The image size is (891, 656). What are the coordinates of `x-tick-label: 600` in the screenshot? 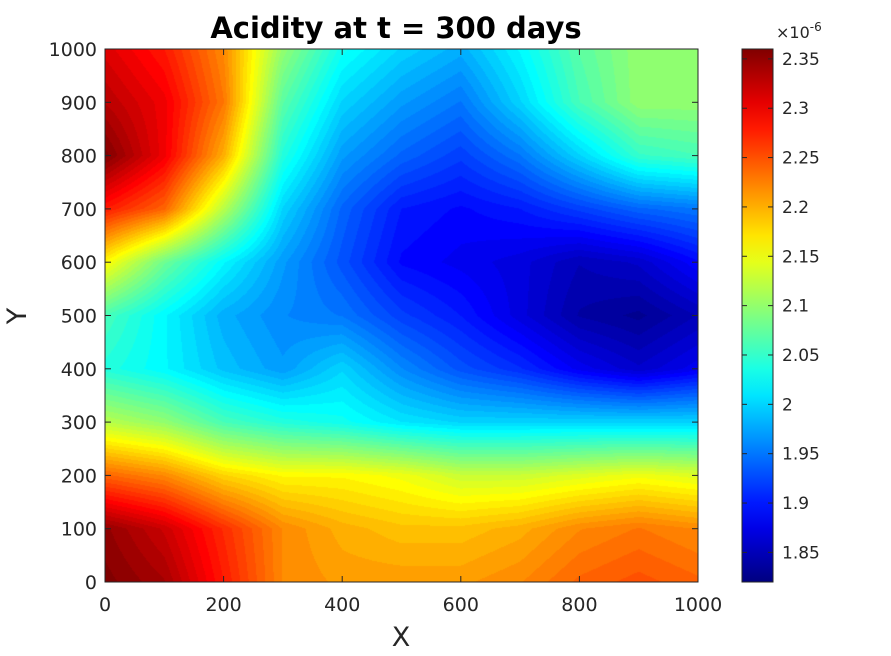 It's located at (461, 605).